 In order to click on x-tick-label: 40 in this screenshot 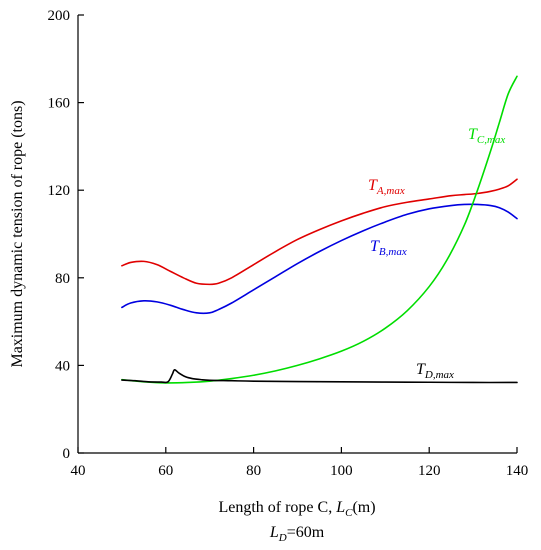, I will do `click(78, 471)`.